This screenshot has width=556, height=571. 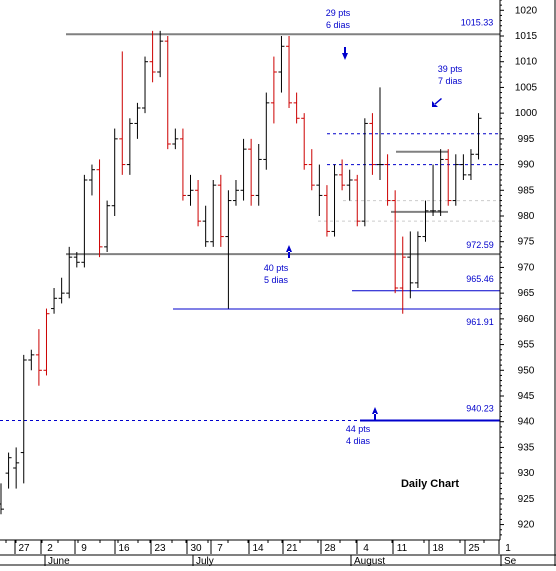 What do you see at coordinates (526, 190) in the screenshot?
I see `y-tick-label: 985` at bounding box center [526, 190].